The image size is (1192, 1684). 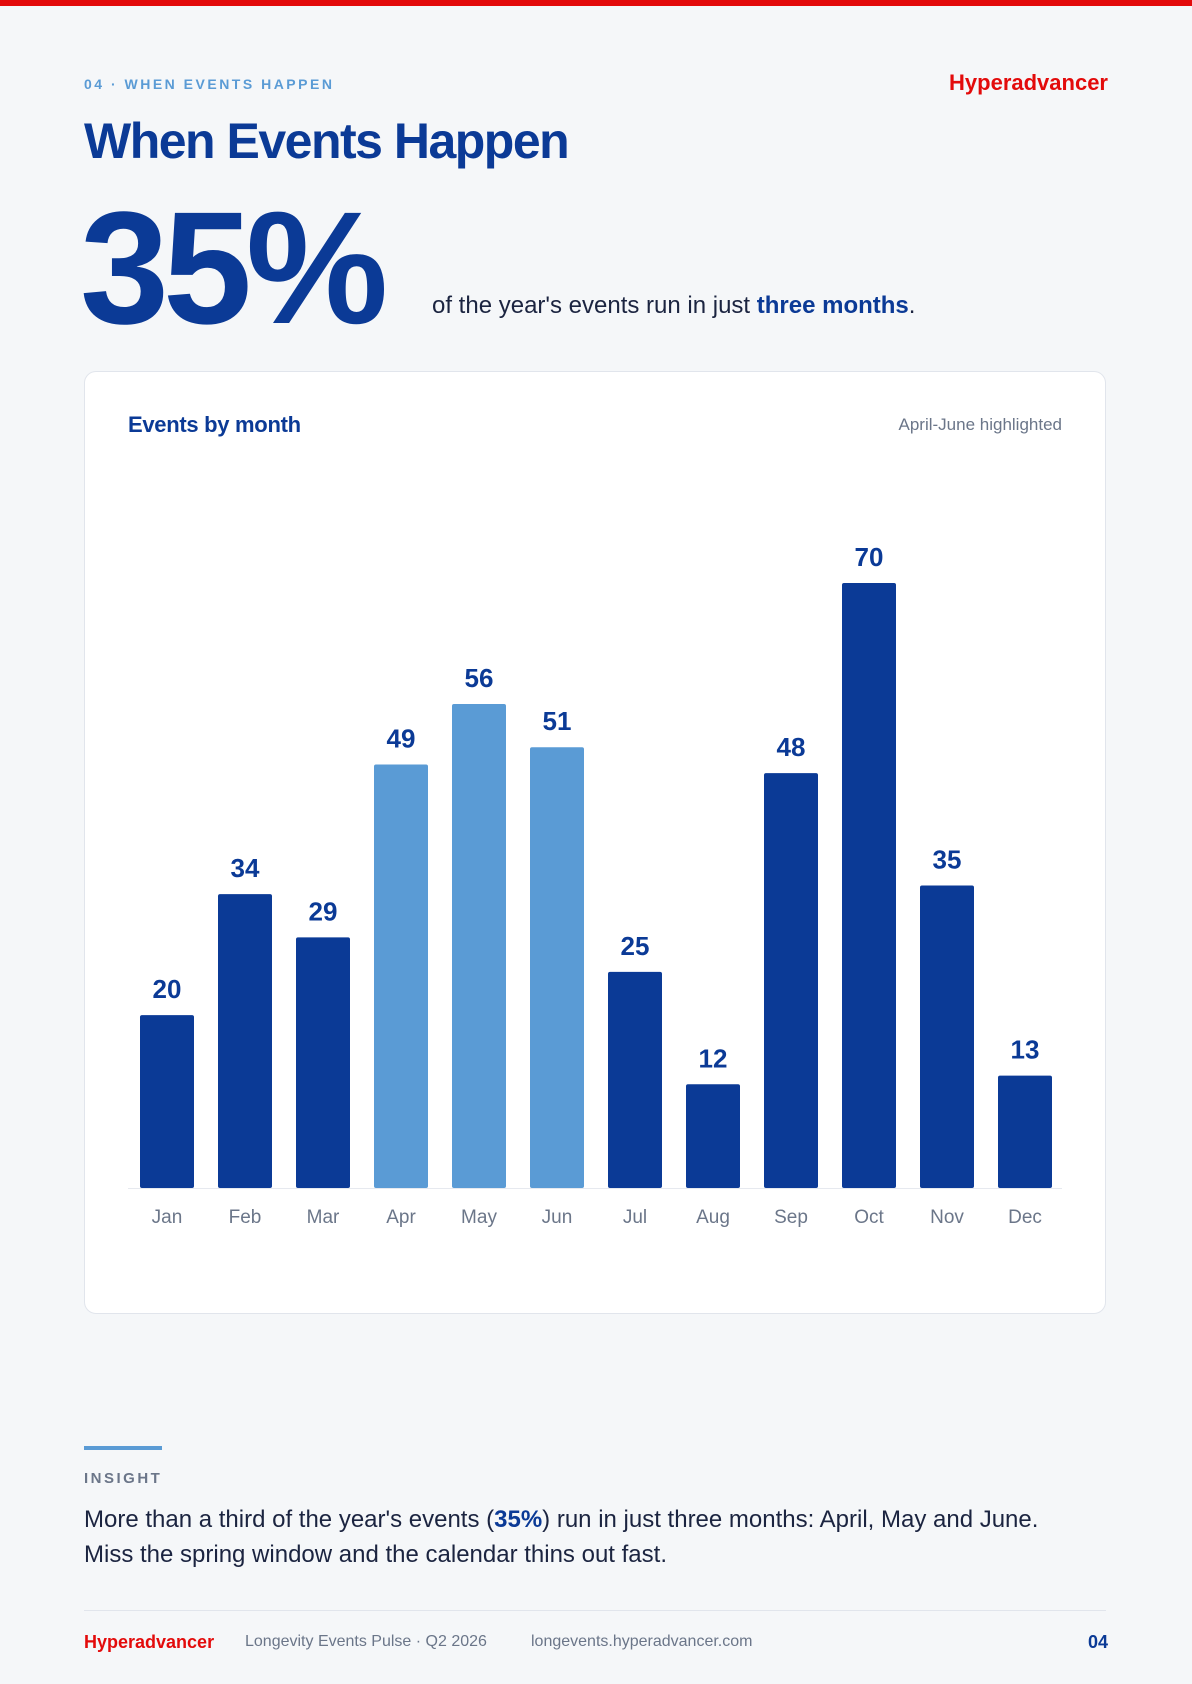 What do you see at coordinates (912, 305) in the screenshot?
I see `stat-caption-after: .` at bounding box center [912, 305].